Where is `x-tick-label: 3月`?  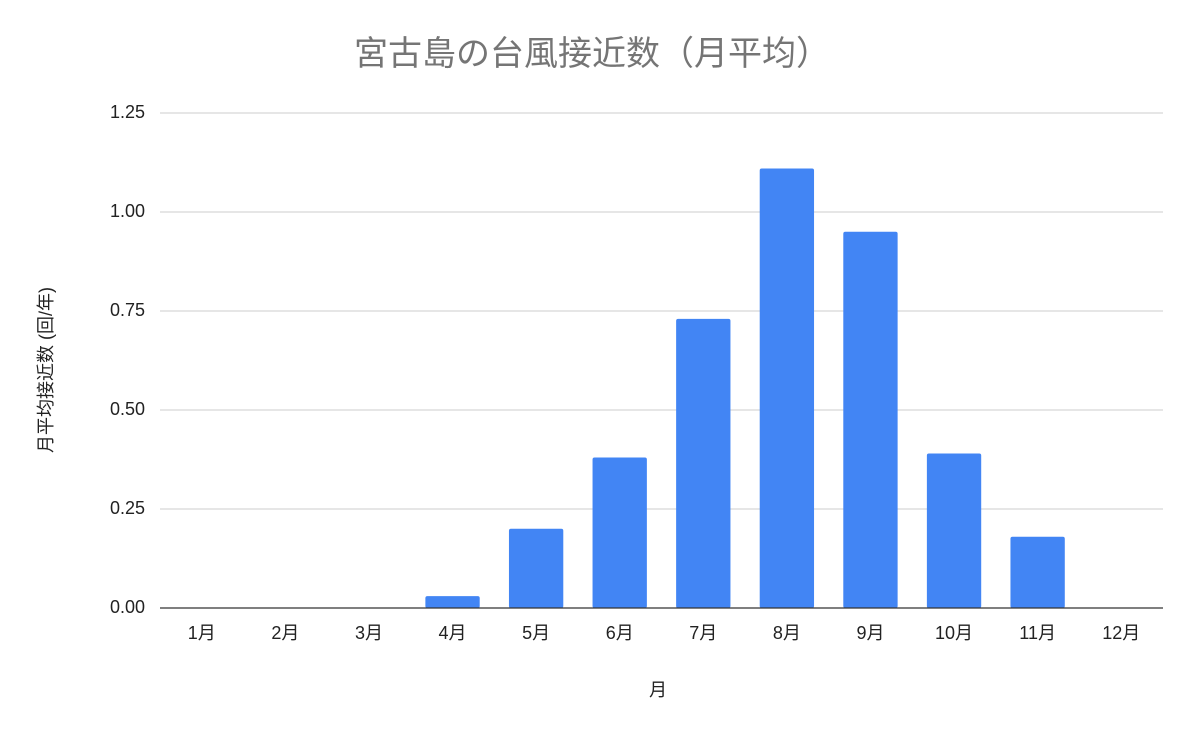 x-tick-label: 3月 is located at coordinates (369, 633).